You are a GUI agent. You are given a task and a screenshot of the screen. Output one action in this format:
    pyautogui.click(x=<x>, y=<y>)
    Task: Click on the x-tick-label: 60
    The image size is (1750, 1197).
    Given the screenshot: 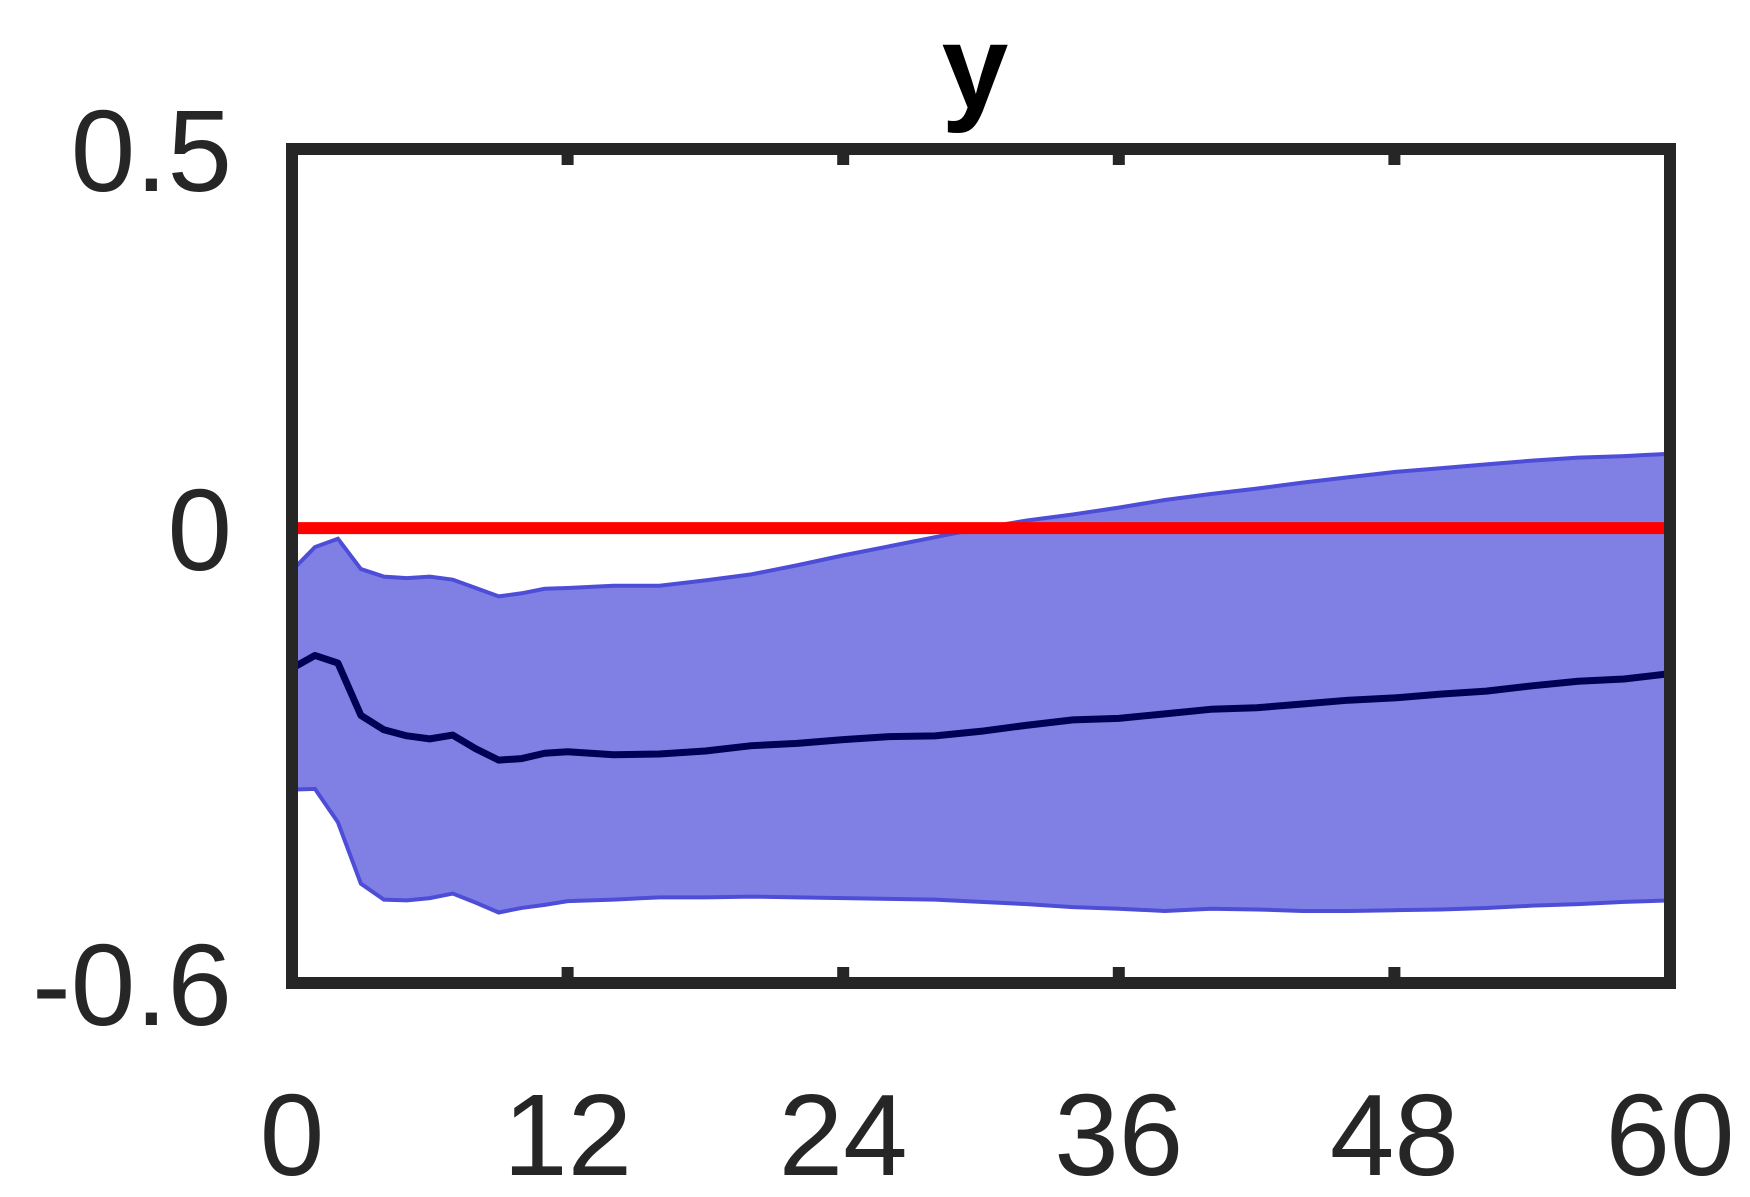 What is the action you would take?
    pyautogui.click(x=1669, y=1133)
    